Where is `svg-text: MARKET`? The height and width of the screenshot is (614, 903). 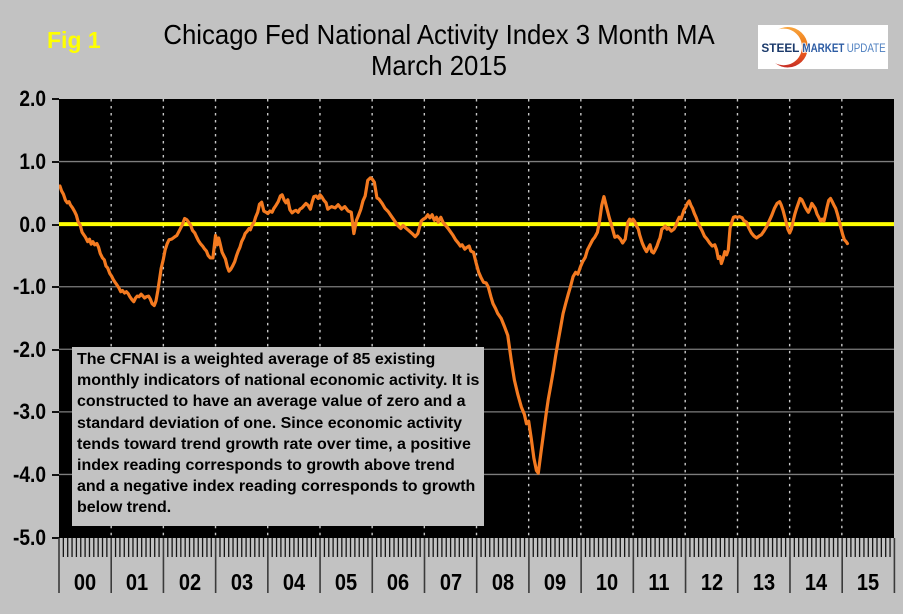 svg-text: MARKET is located at coordinates (823, 49).